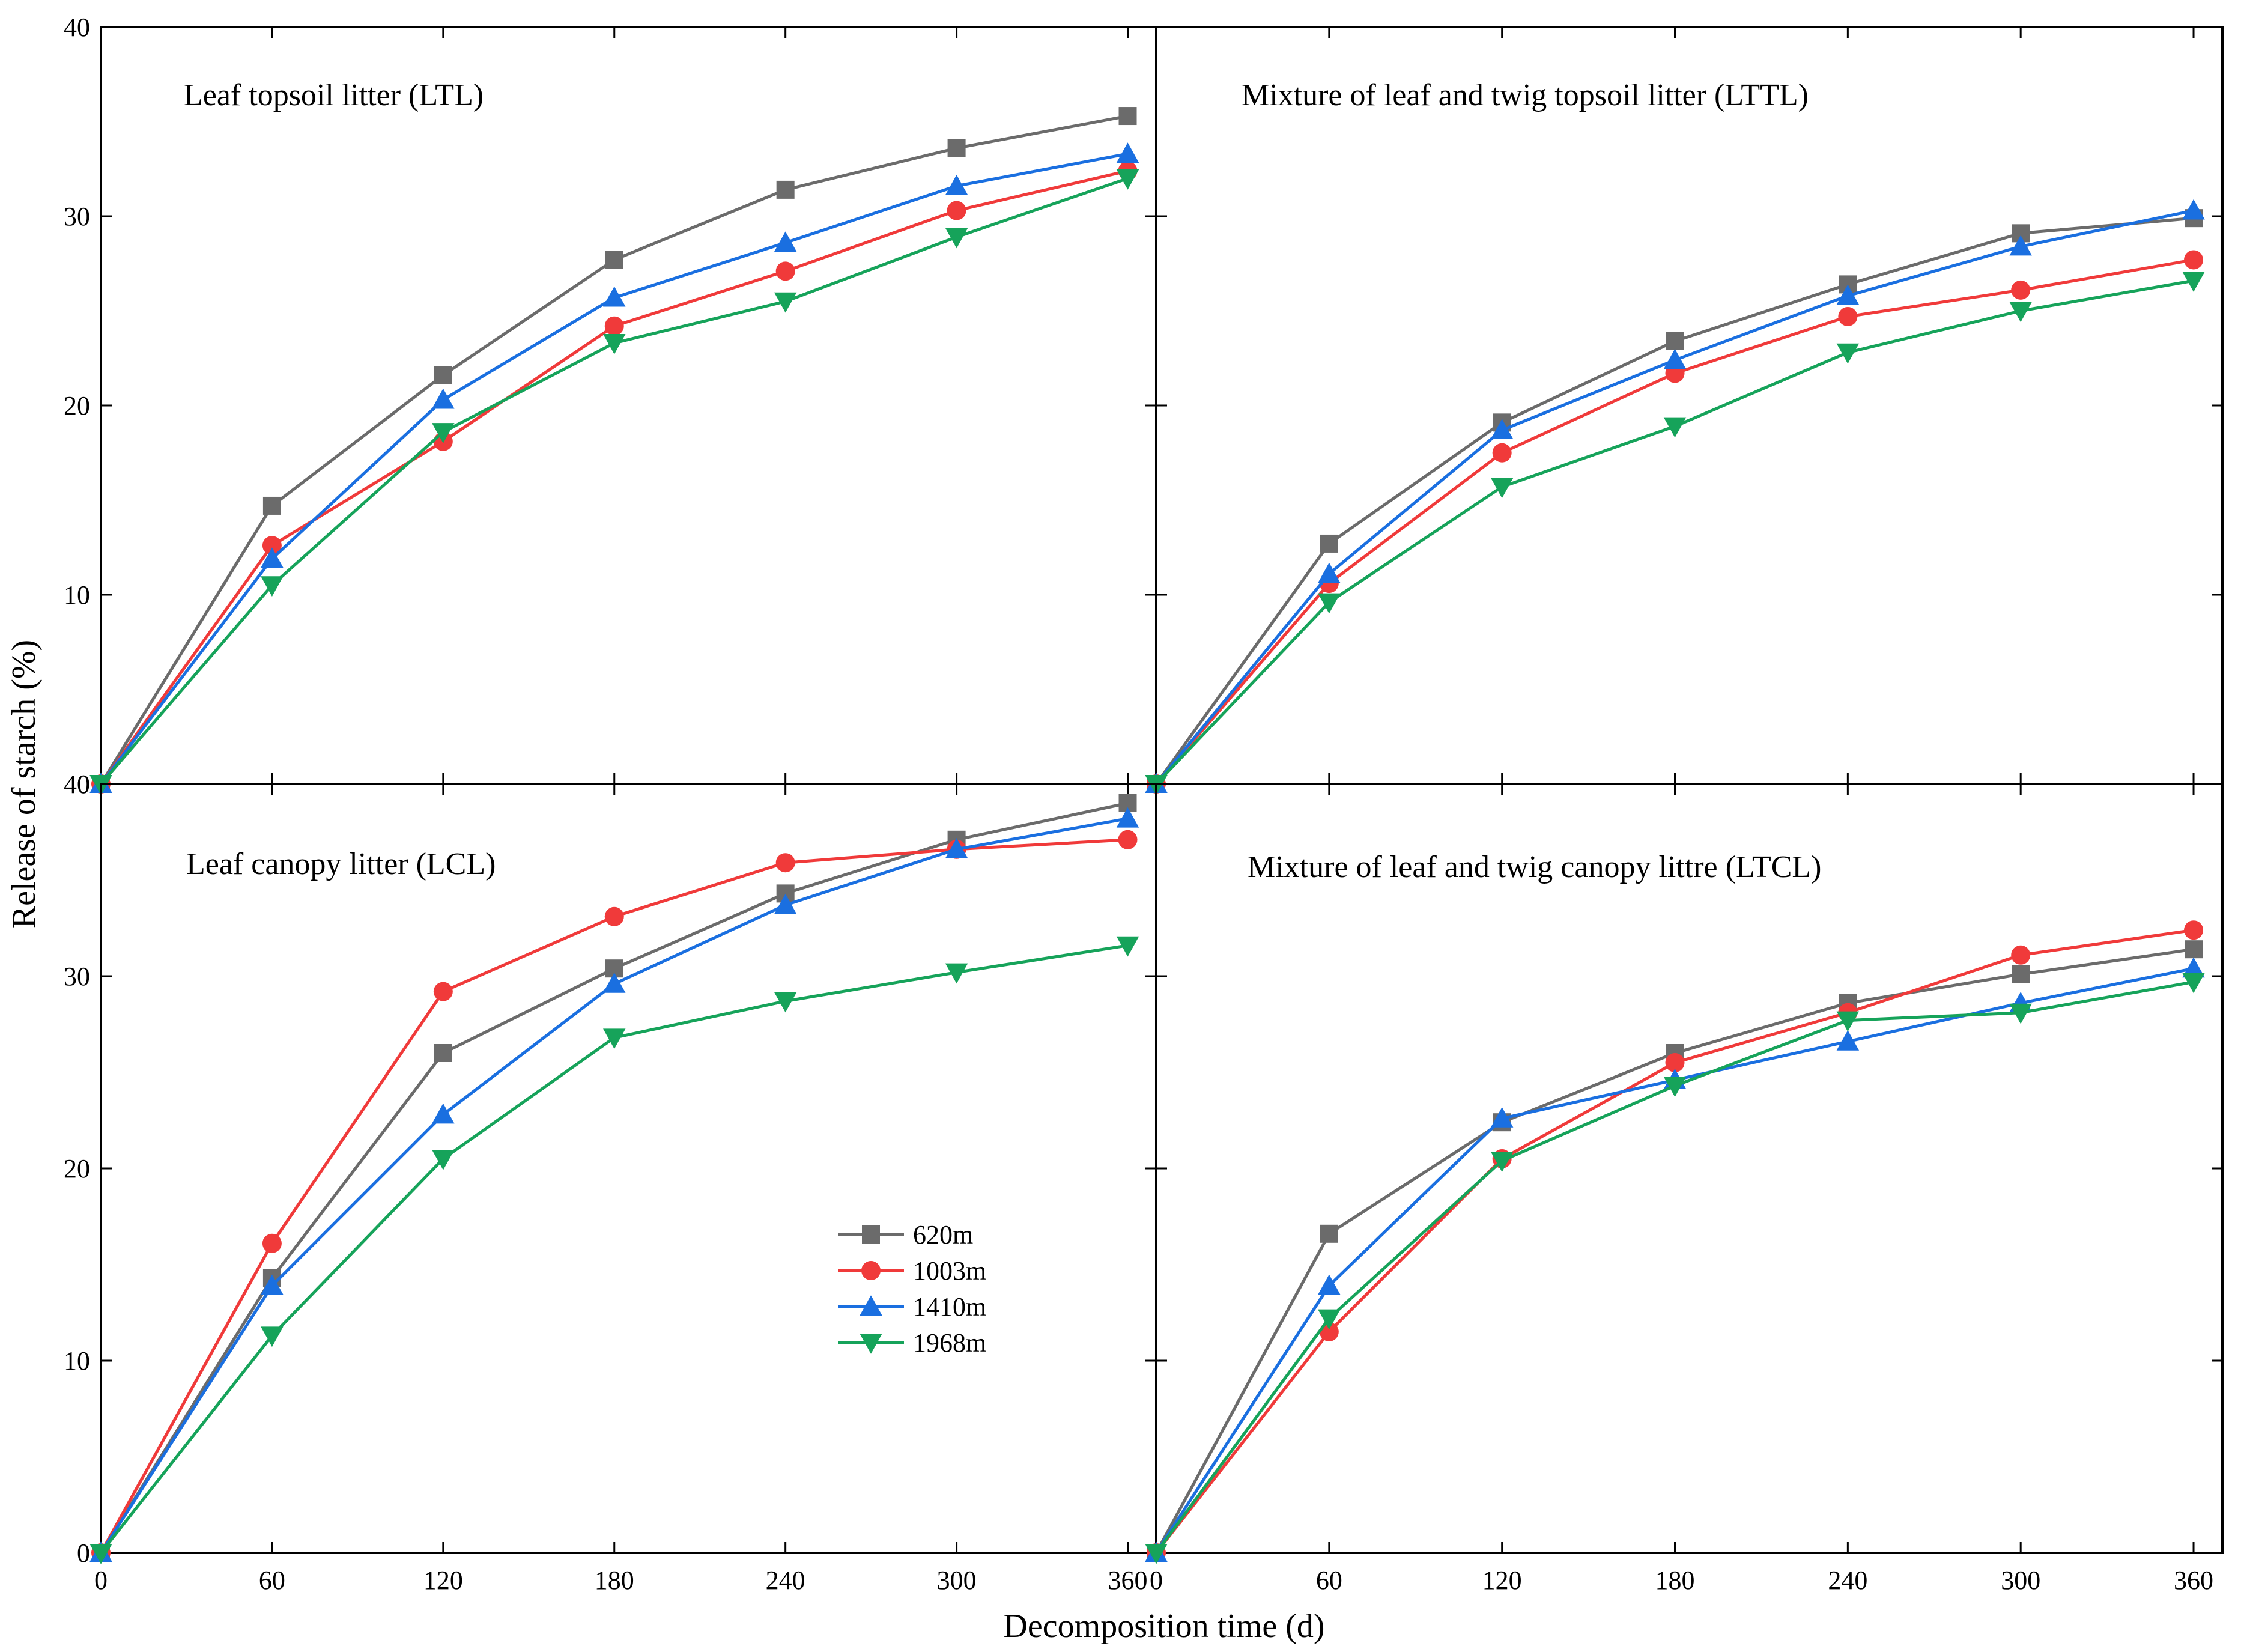  I want to click on legend-label: 1003m, so click(949, 1271).